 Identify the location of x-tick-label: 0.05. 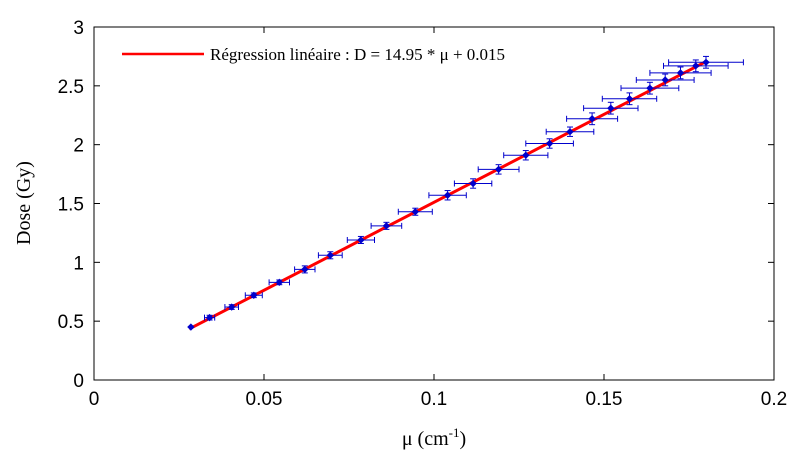
(264, 399).